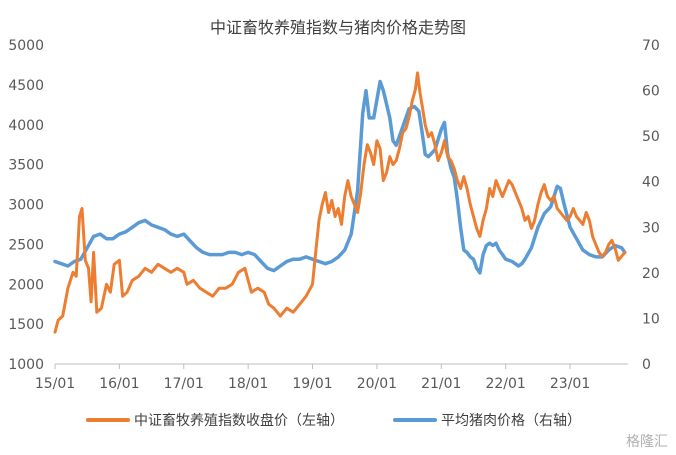  Describe the element at coordinates (239, 420) in the screenshot. I see `legend-entry-index-close: 中证畜牧养殖指数收盘价（左轴）` at that location.